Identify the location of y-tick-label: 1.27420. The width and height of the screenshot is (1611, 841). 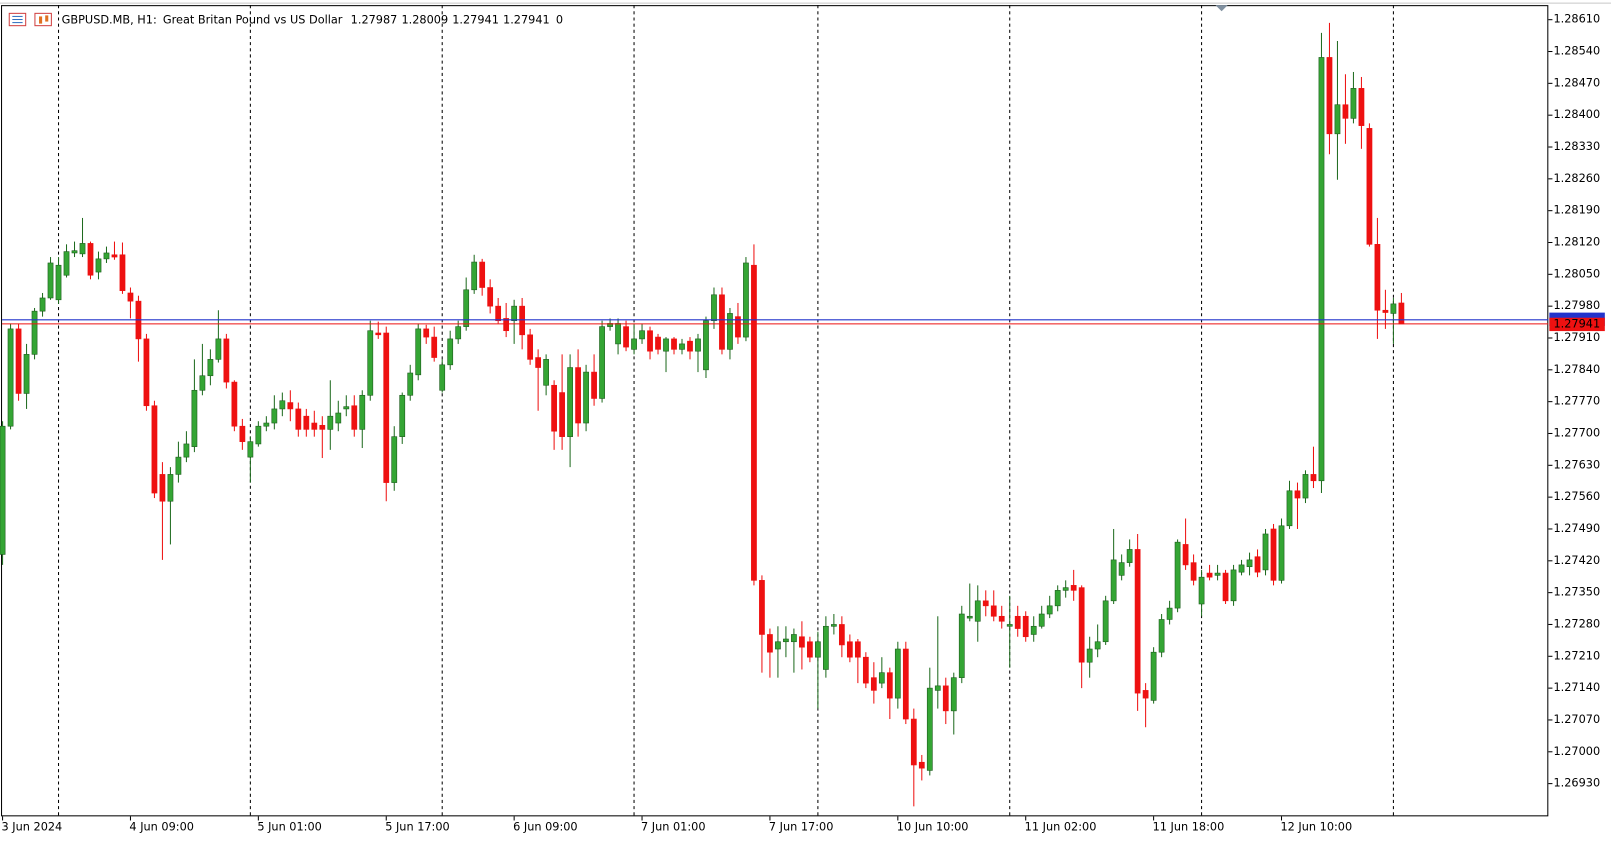
(1576, 560).